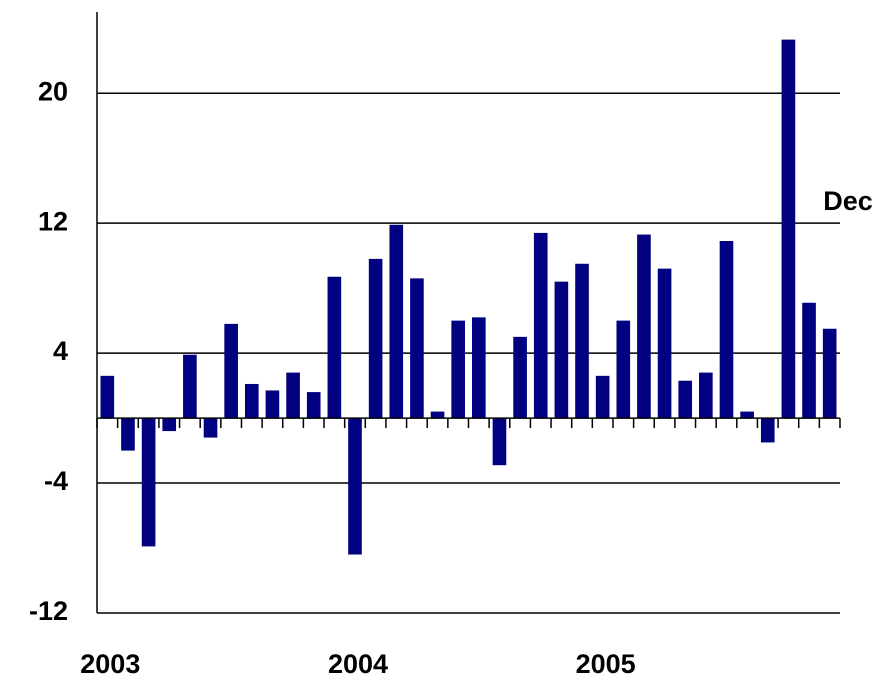  Describe the element at coordinates (606, 664) in the screenshot. I see `x-tick-label: 2005` at that location.